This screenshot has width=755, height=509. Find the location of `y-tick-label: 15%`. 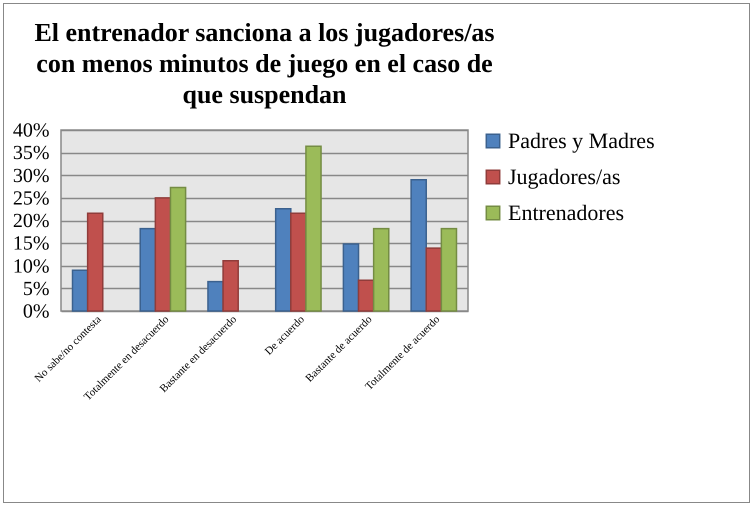

y-tick-label: 15% is located at coordinates (31, 243).